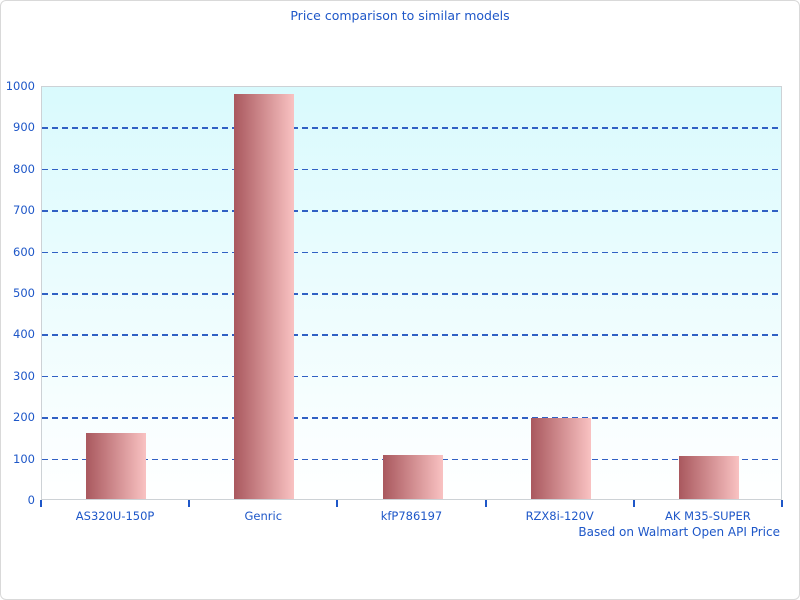  Describe the element at coordinates (116, 465) in the screenshot. I see `bar-as320u-150p` at that location.